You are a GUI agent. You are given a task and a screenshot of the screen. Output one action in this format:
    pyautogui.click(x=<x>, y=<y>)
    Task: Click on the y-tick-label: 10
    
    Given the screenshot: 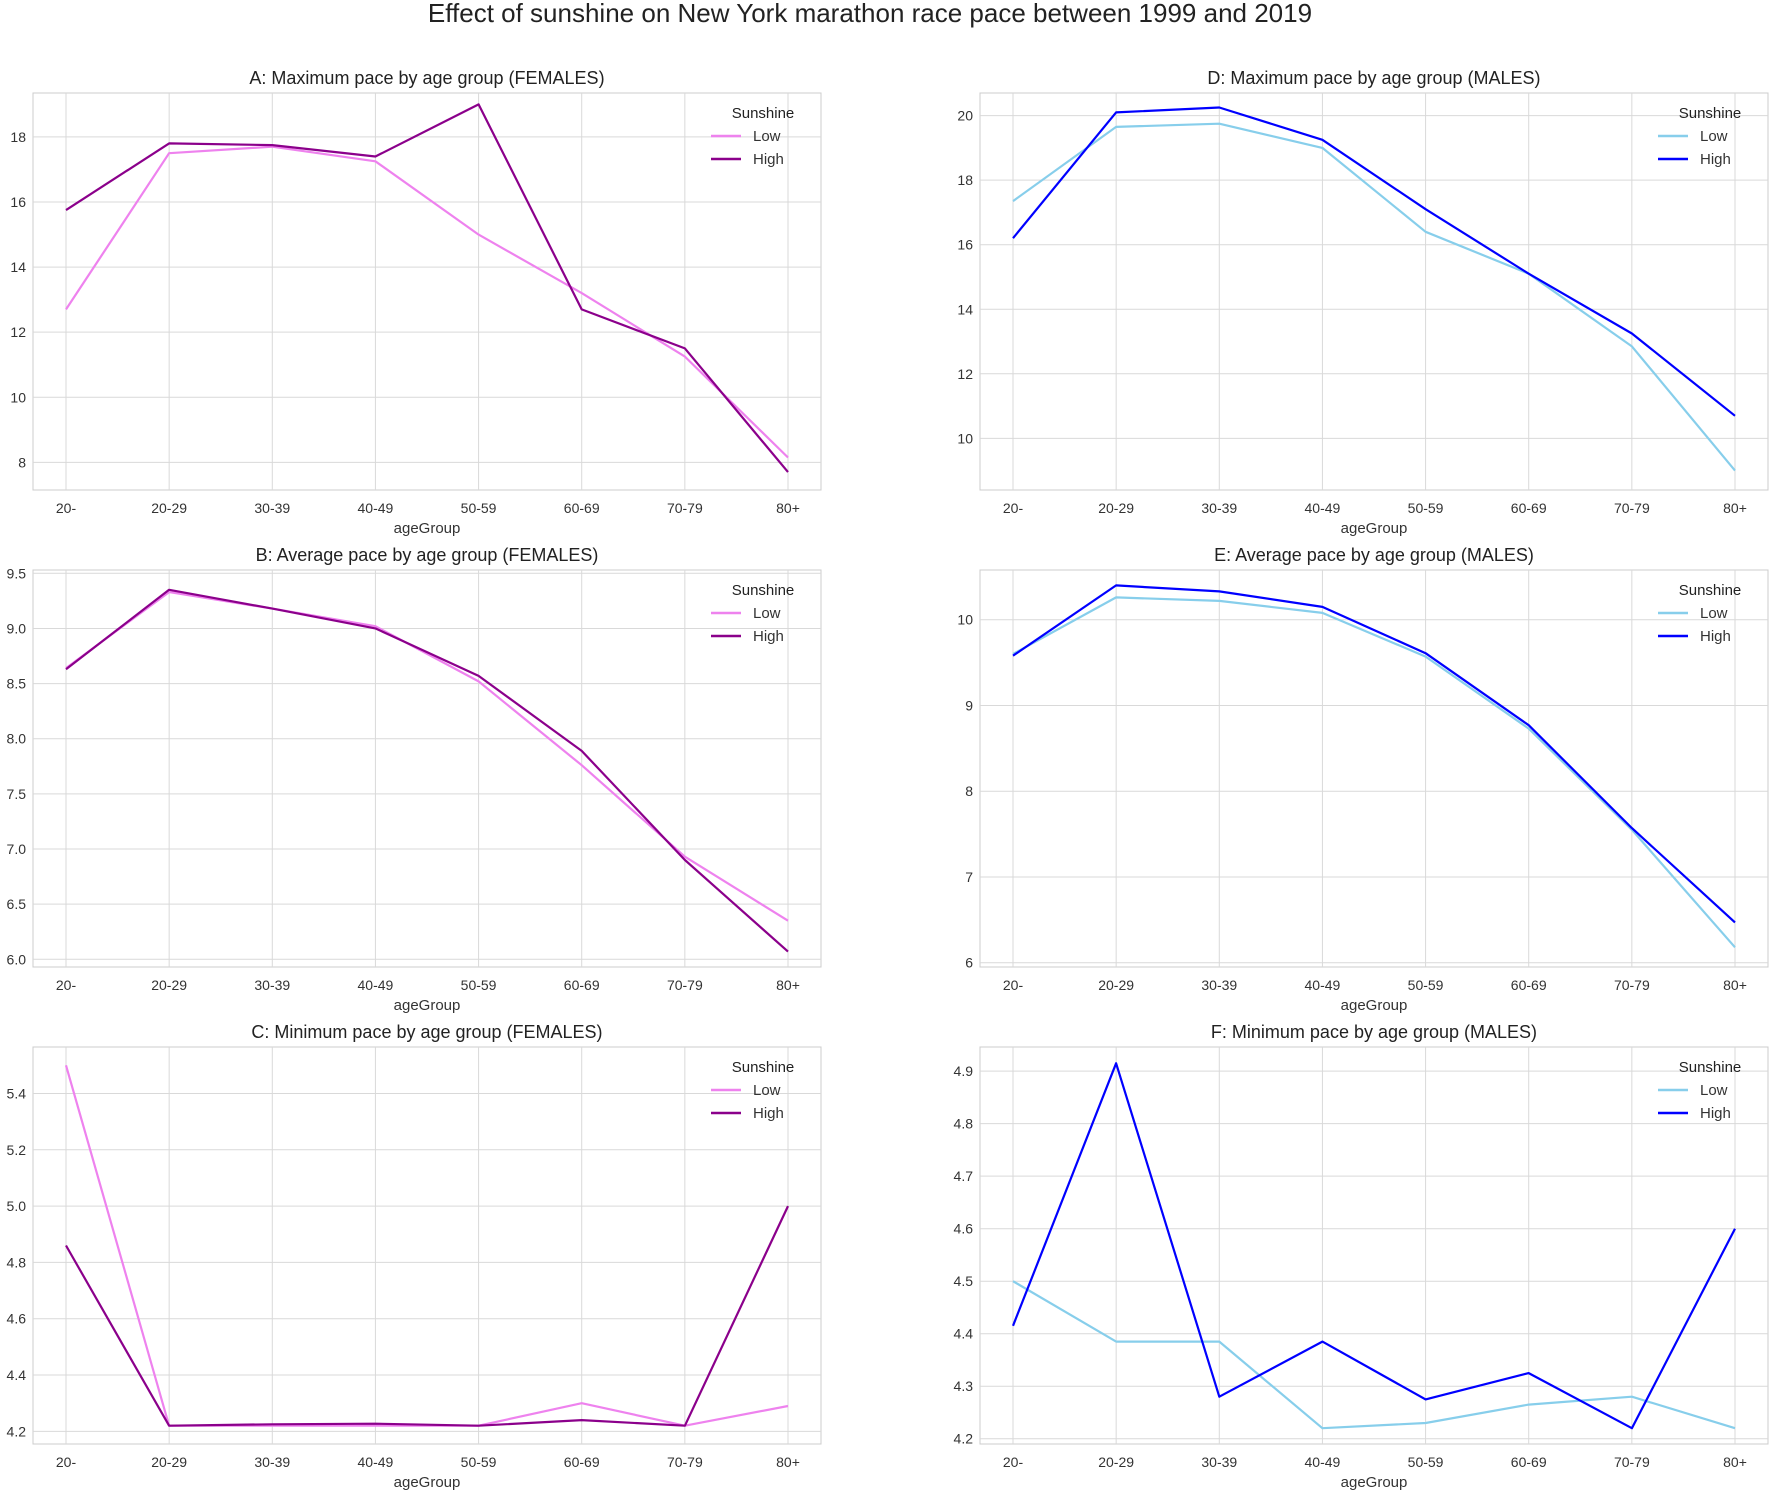 What is the action you would take?
    pyautogui.click(x=965, y=438)
    